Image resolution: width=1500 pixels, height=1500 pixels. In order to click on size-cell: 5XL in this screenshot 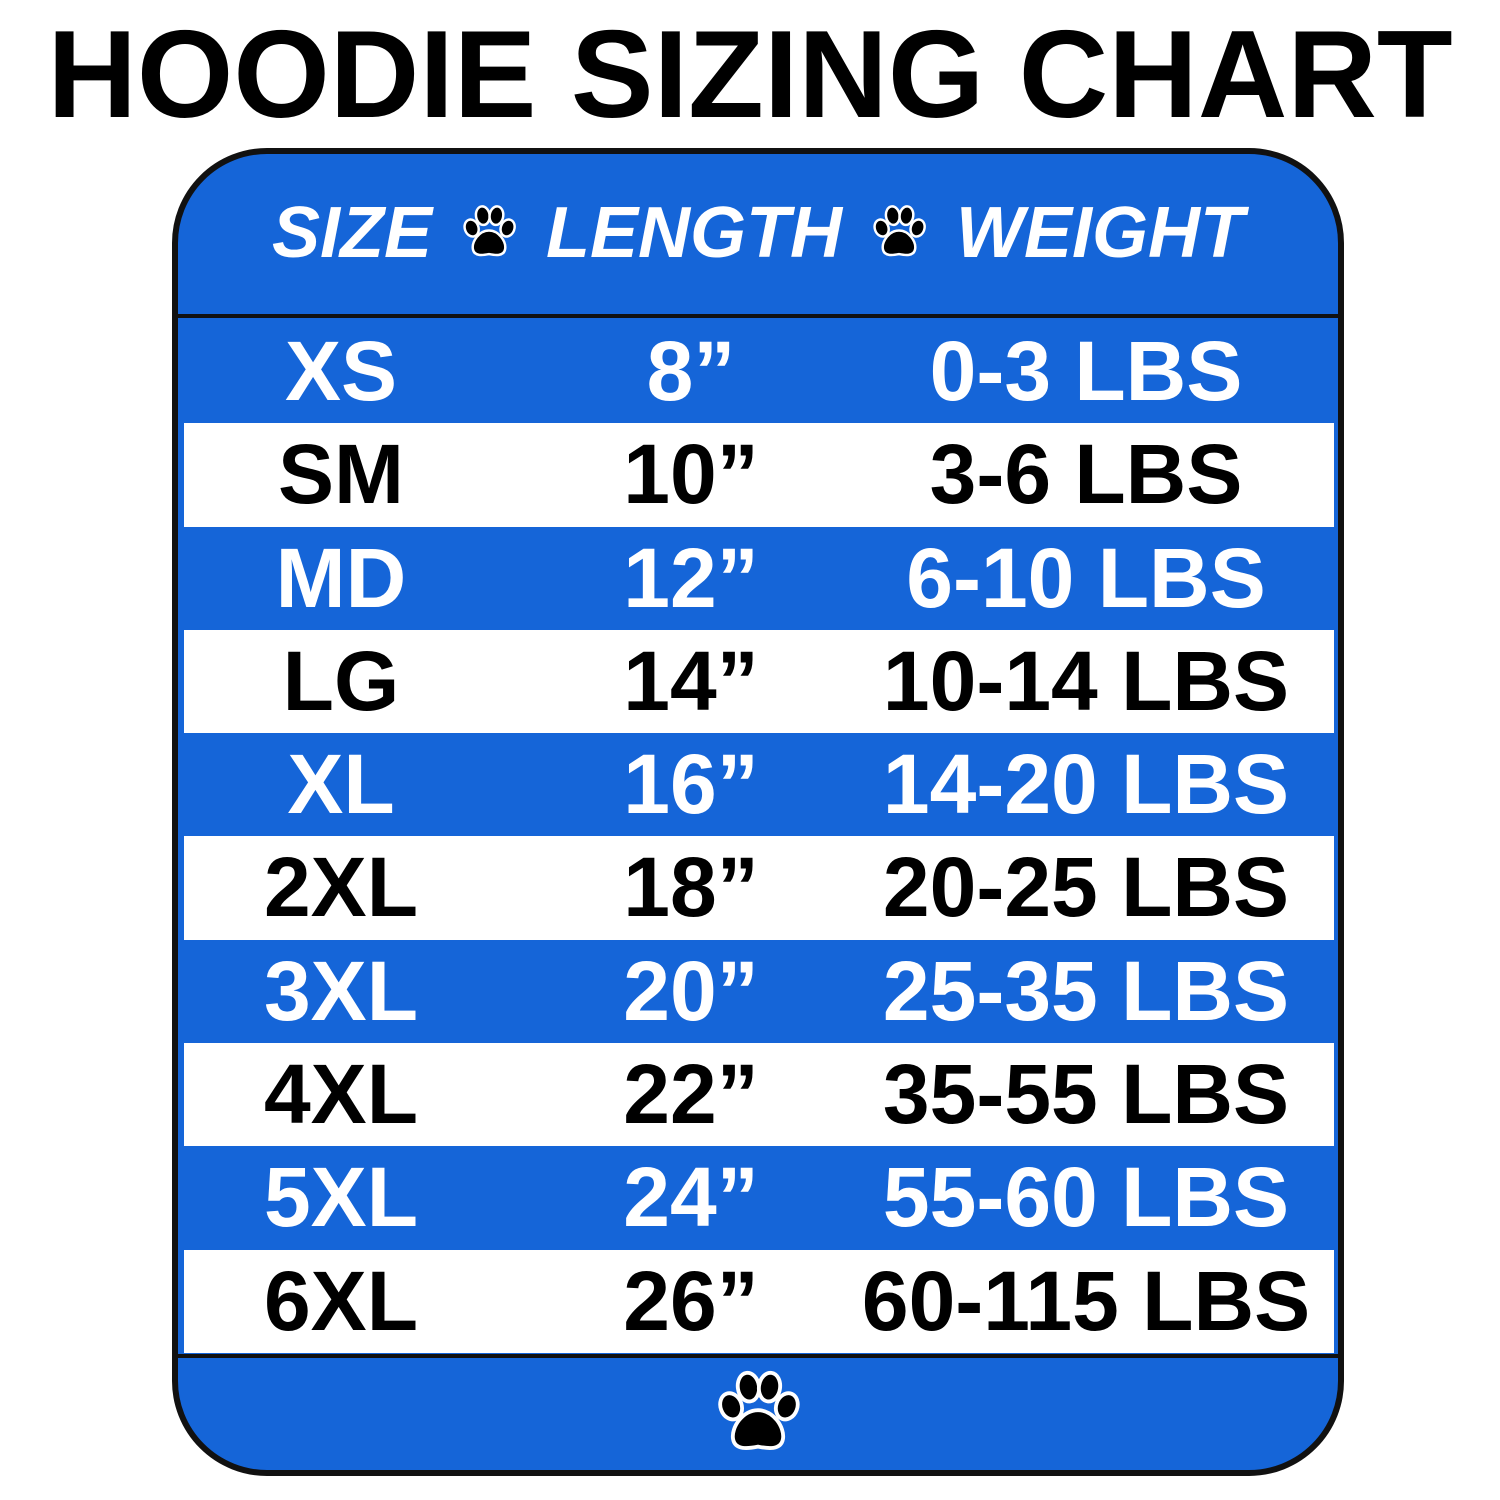, I will do `click(341, 1197)`.